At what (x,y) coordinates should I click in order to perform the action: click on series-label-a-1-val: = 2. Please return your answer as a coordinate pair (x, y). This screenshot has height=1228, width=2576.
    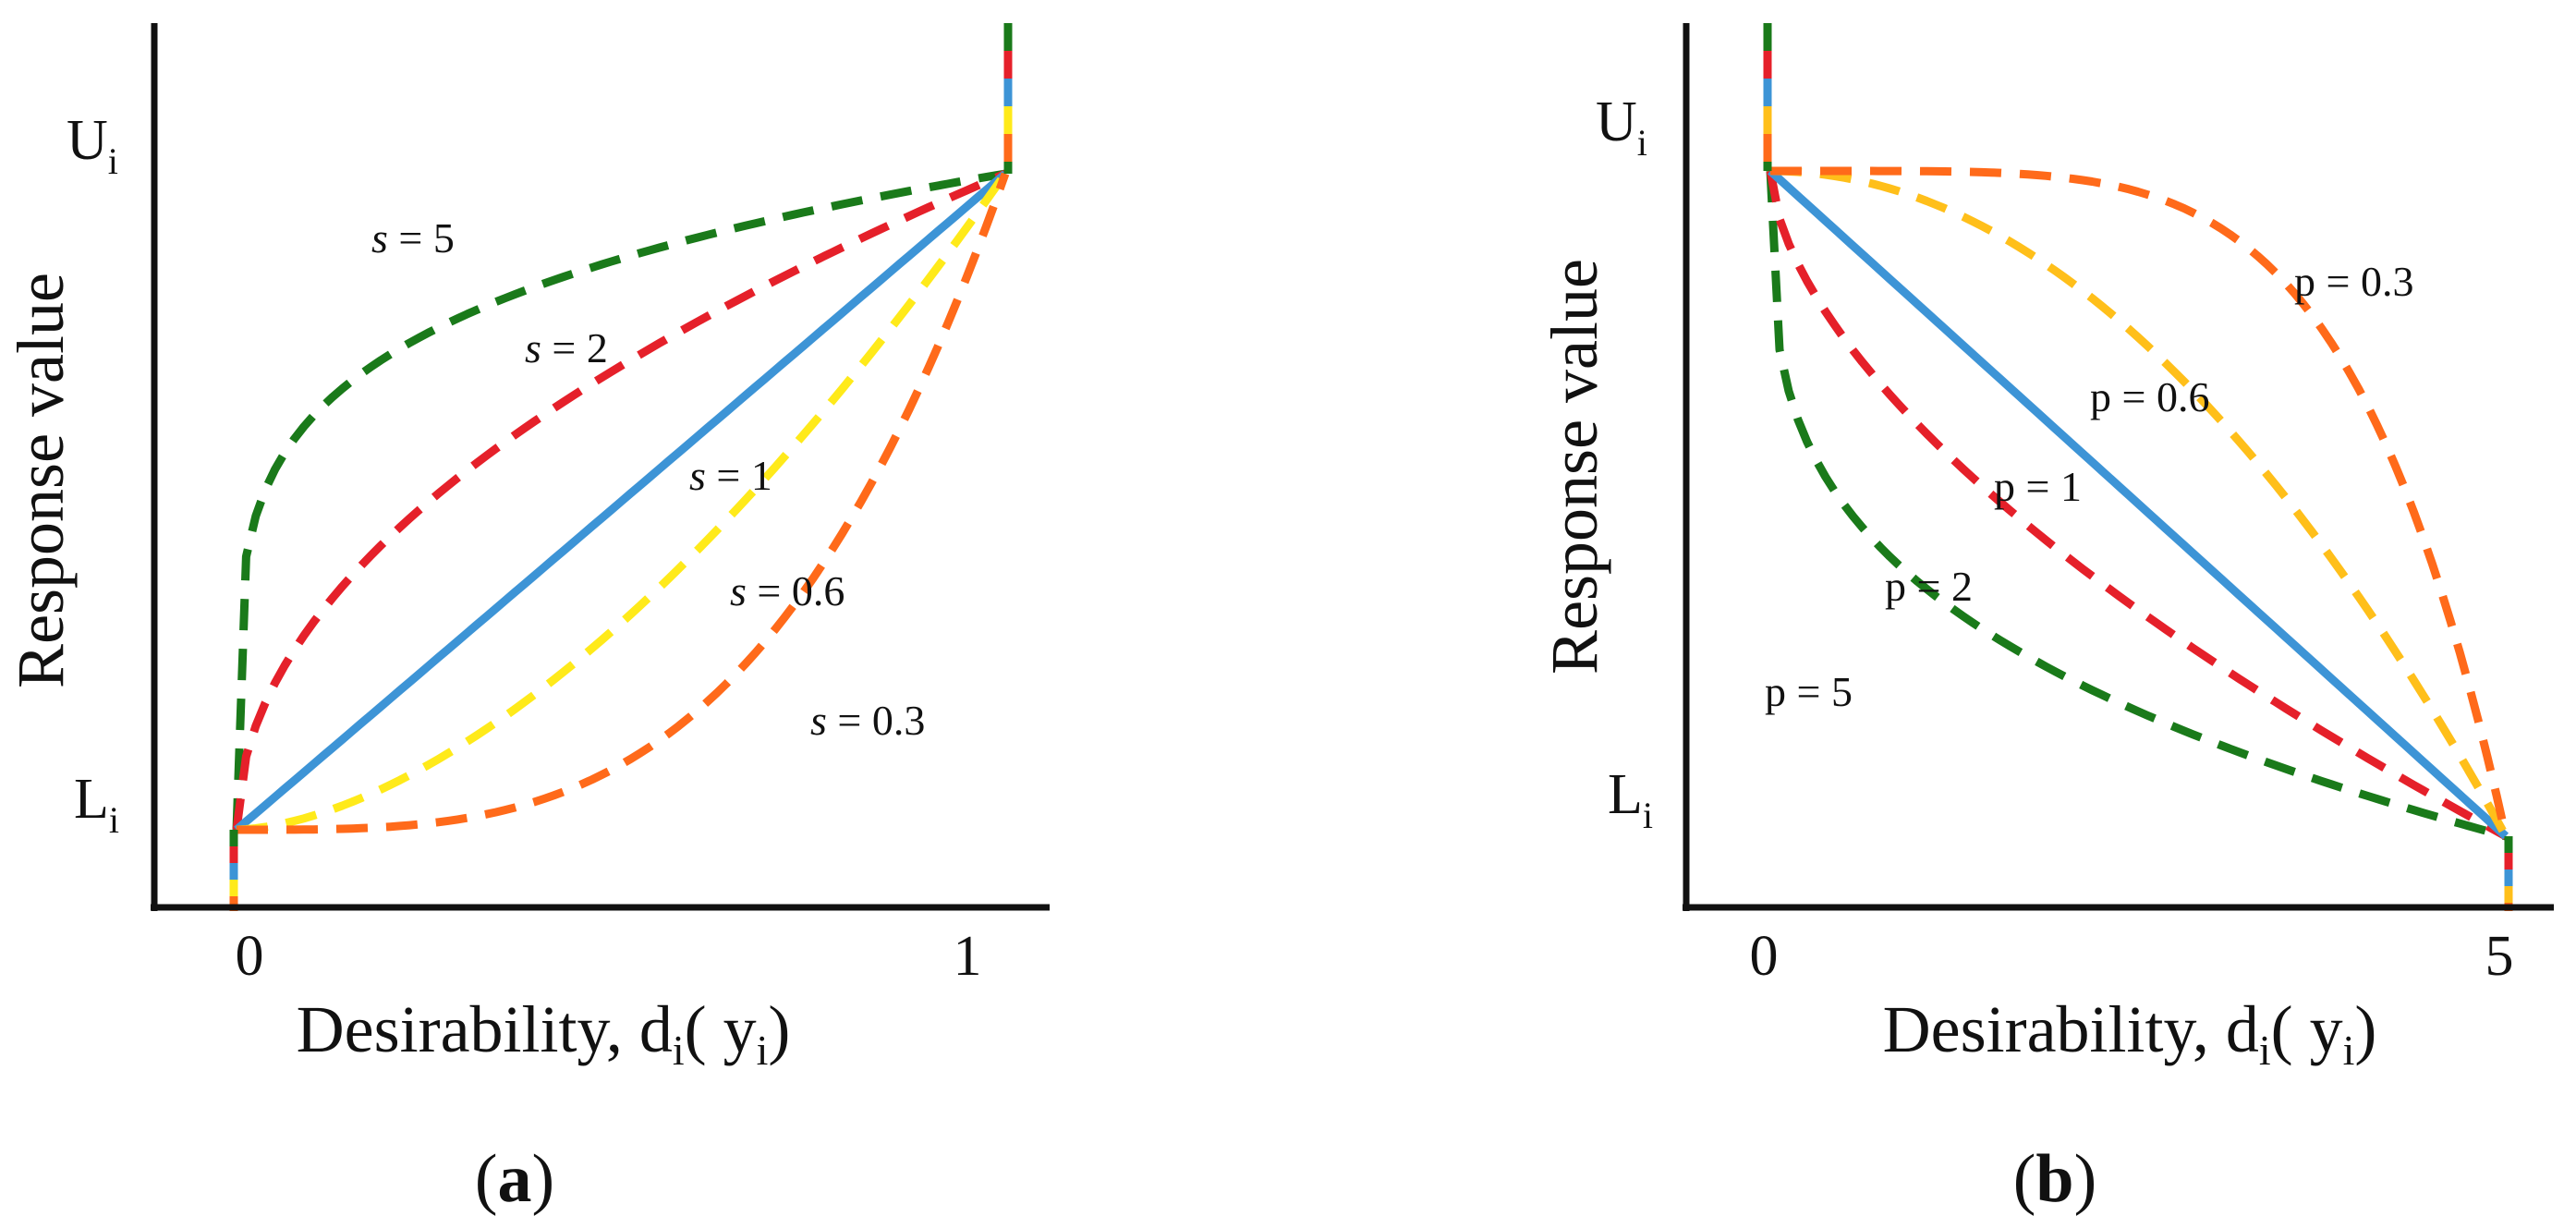
    Looking at the image, I should click on (574, 347).